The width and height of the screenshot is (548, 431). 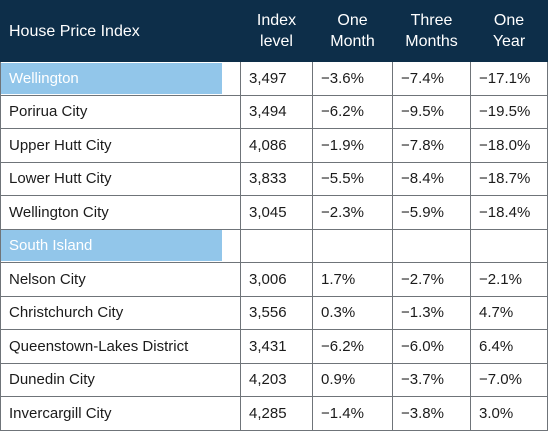 I want to click on region-name: Christchurch City, so click(x=120, y=312).